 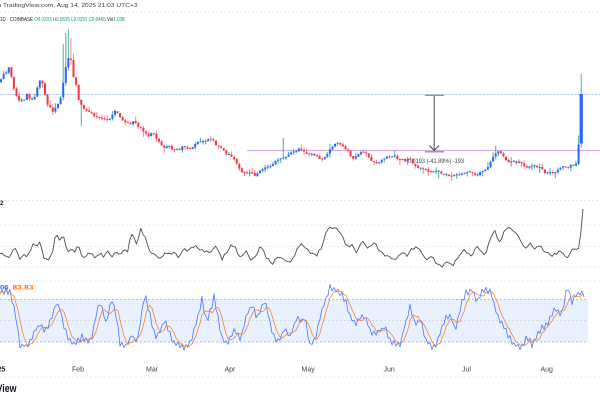 I want to click on svg-text: Aug, so click(x=547, y=370).